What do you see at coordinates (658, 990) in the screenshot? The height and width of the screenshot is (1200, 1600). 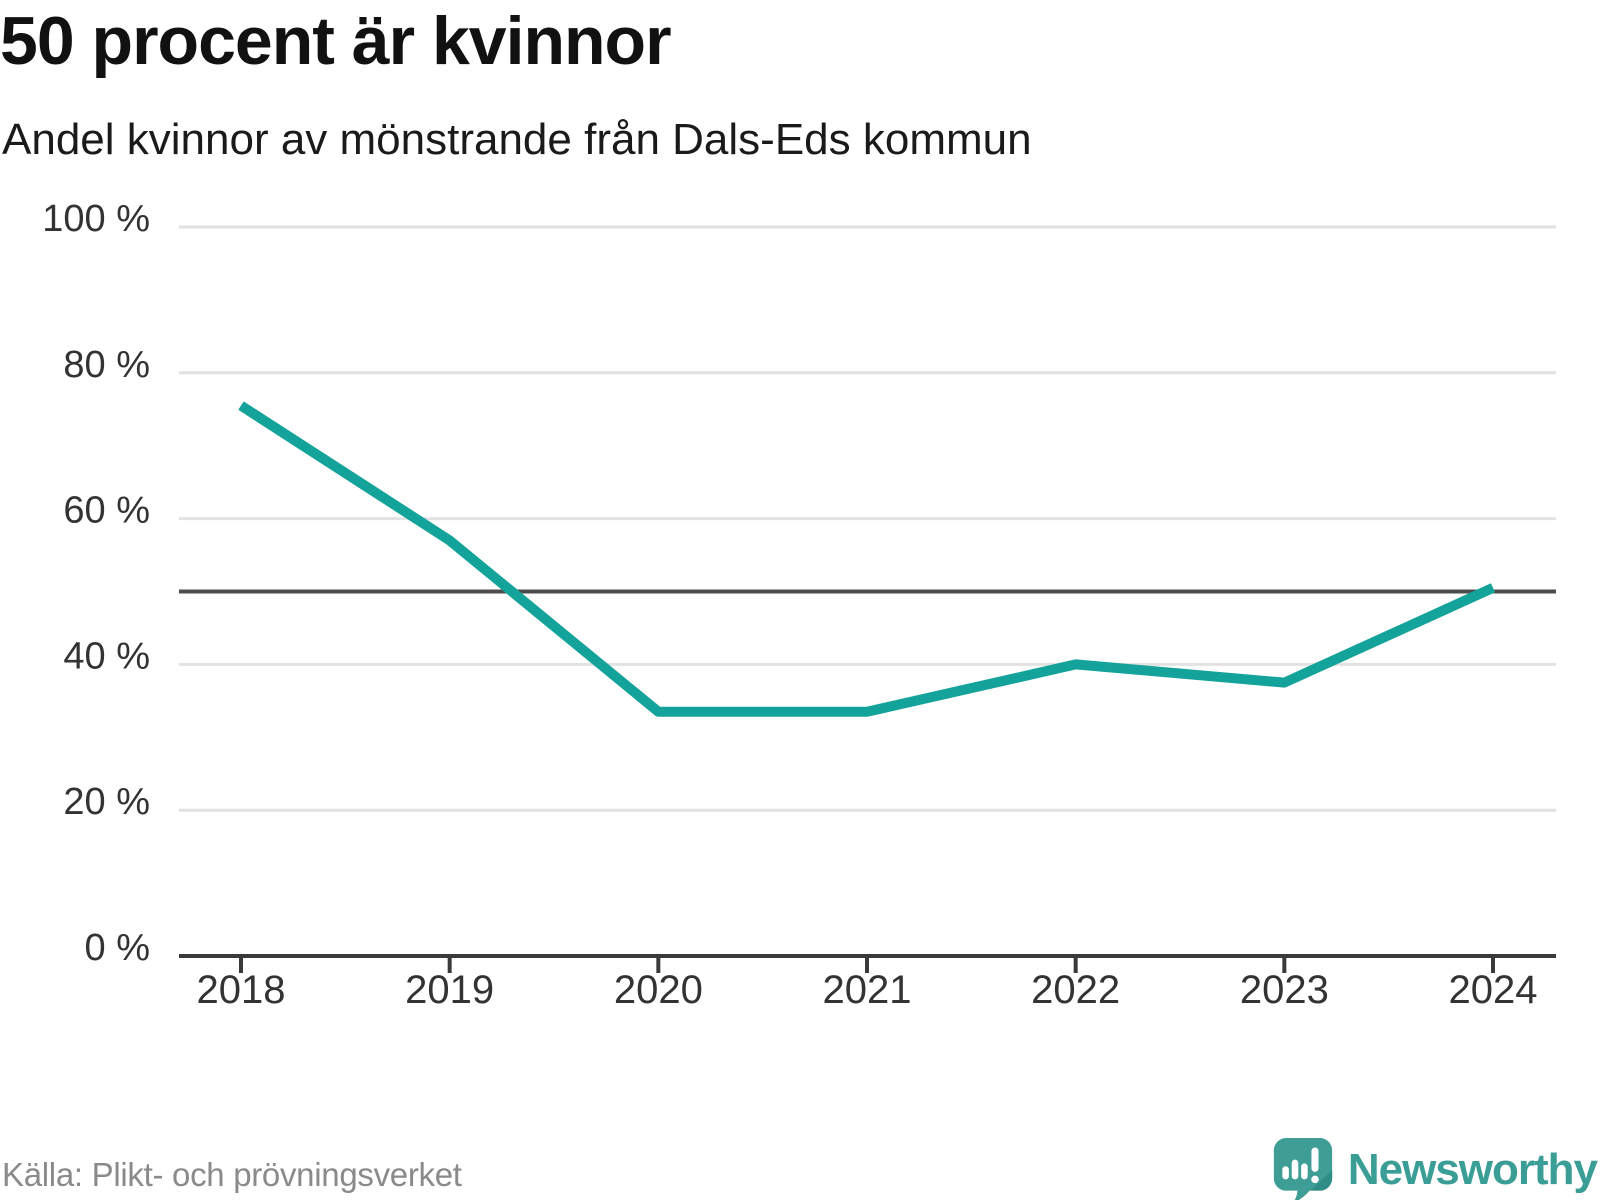 I see `x-tick-label: 2020` at bounding box center [658, 990].